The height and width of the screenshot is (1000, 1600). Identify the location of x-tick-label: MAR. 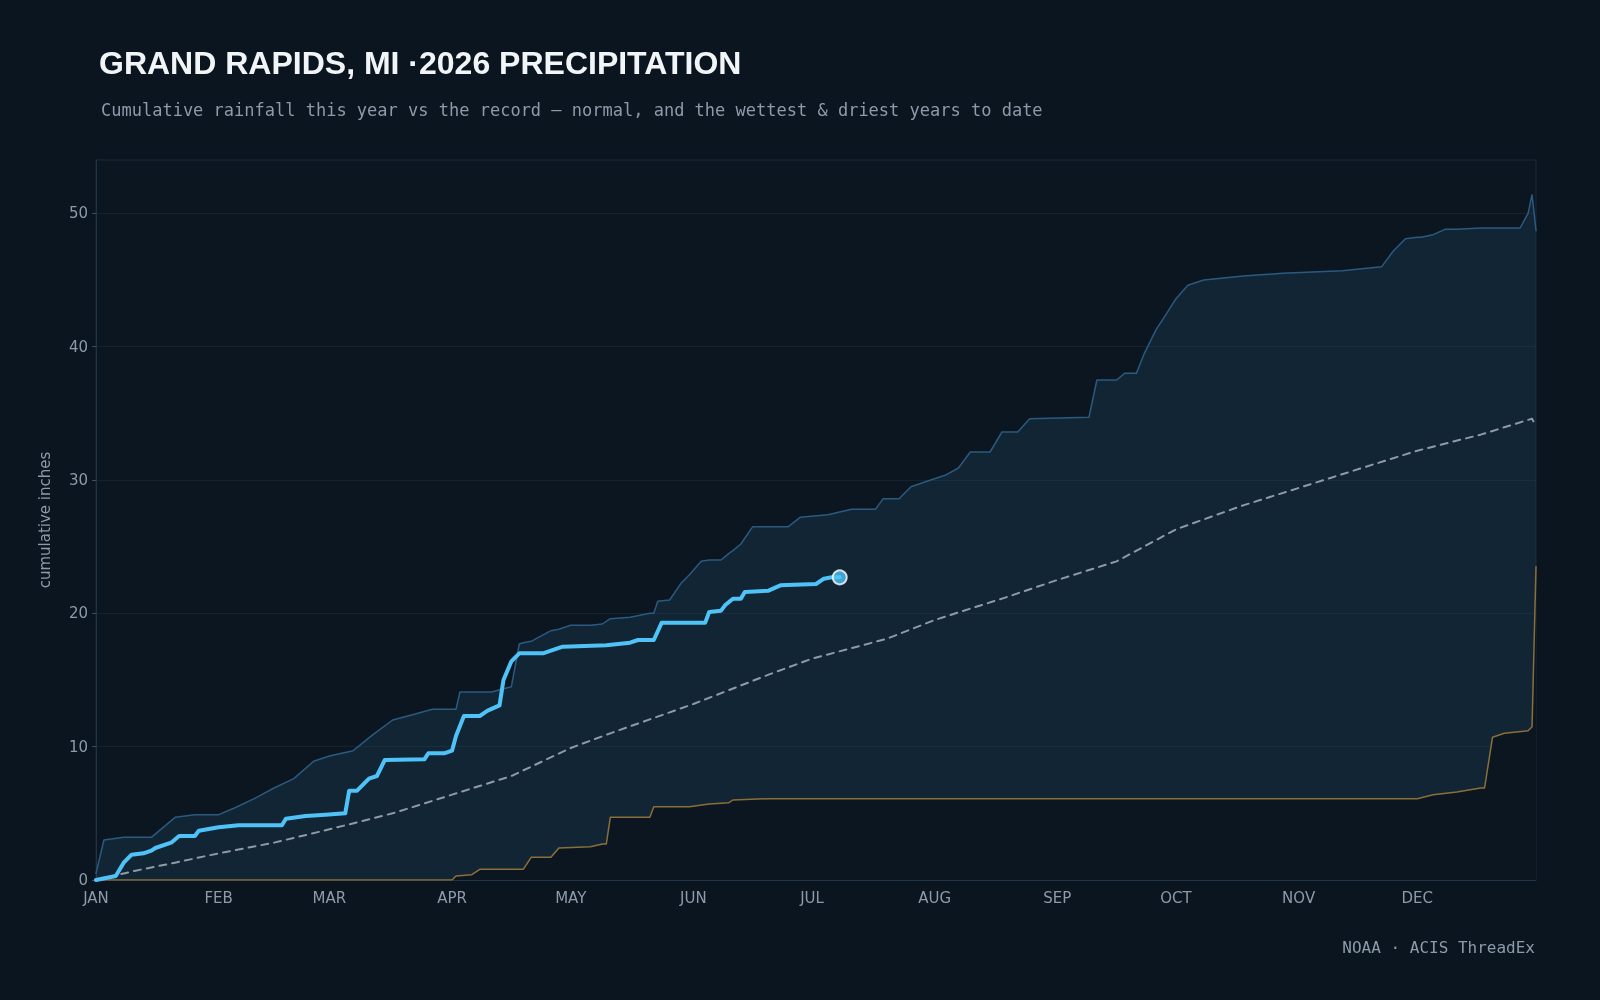
(329, 897).